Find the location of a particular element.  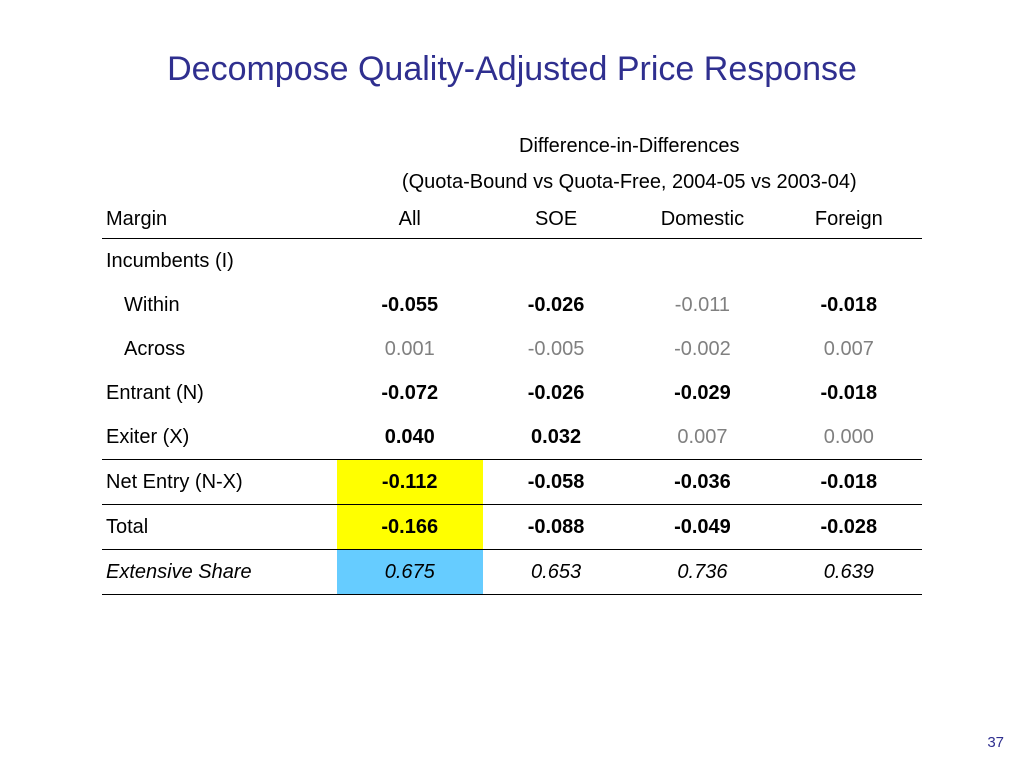

cell-net-entry-domestic: -0.036 is located at coordinates (702, 482).